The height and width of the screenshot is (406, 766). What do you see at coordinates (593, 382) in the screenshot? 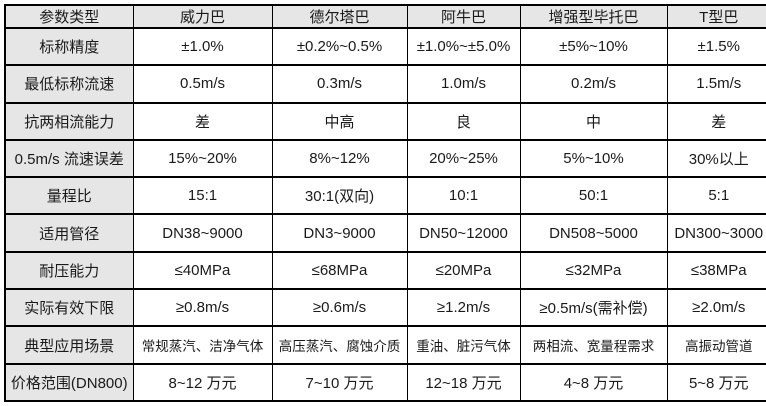
I see `table-cell: 4~8 万元` at bounding box center [593, 382].